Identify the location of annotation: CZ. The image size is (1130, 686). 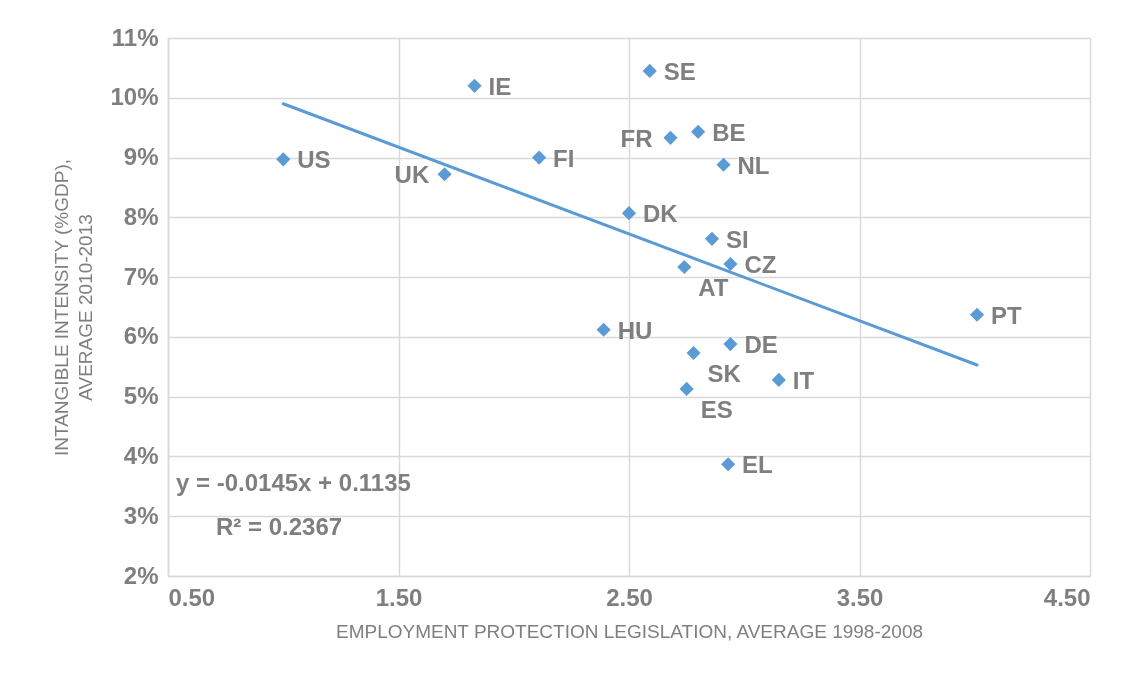
(760, 264).